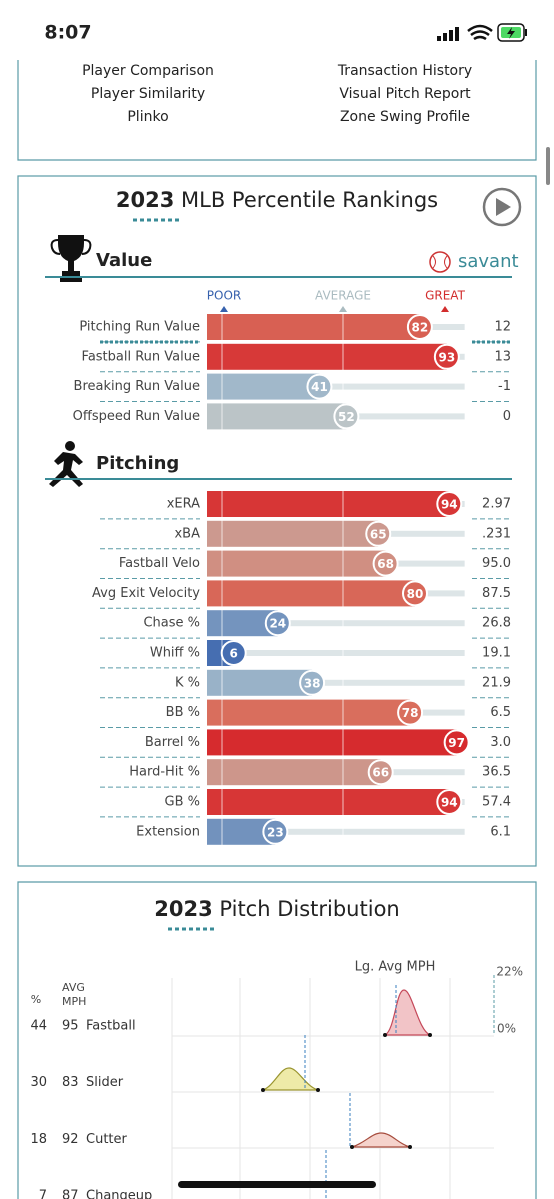  I want to click on pitch-mph: 95, so click(70, 1026).